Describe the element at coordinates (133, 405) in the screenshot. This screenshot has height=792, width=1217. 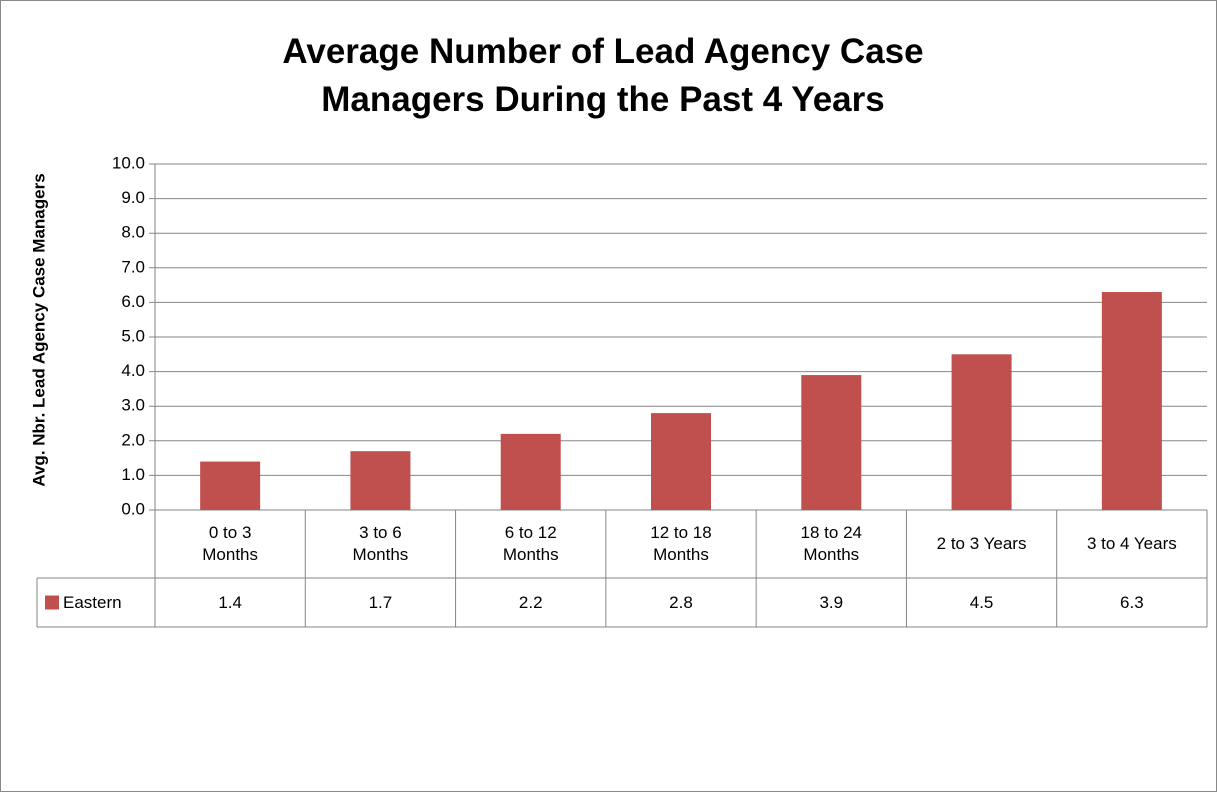
I see `y-tick-label: 3.0` at that location.